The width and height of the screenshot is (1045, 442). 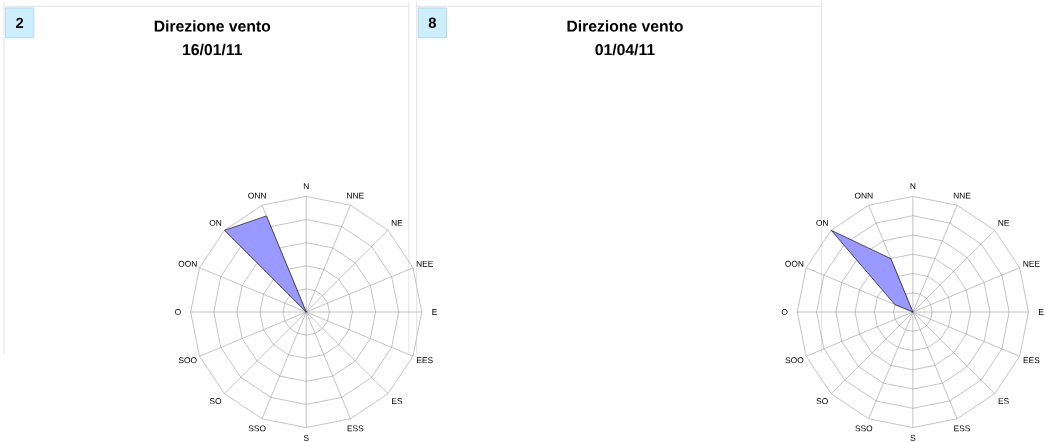 What do you see at coordinates (625, 49) in the screenshot?
I see `text: 01/04/11` at bounding box center [625, 49].